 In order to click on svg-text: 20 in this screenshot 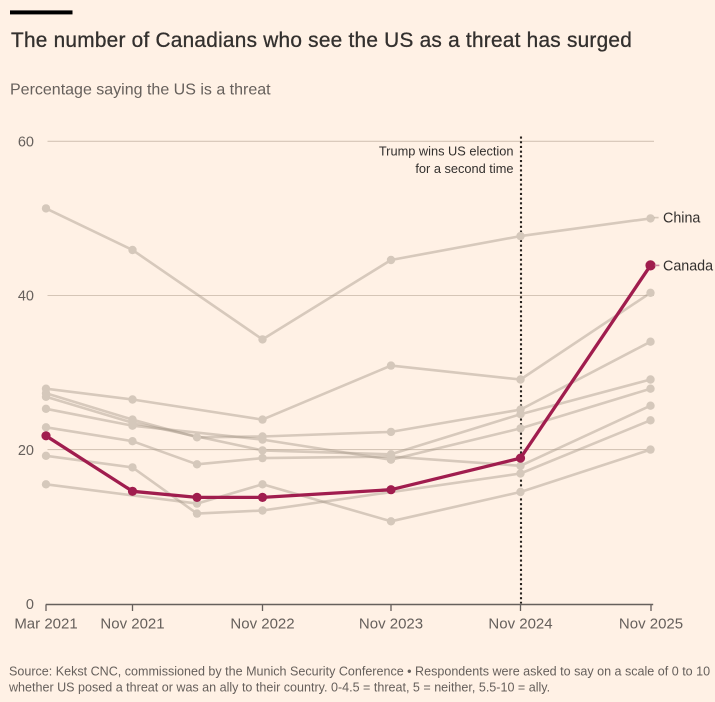, I will do `click(26, 451)`.